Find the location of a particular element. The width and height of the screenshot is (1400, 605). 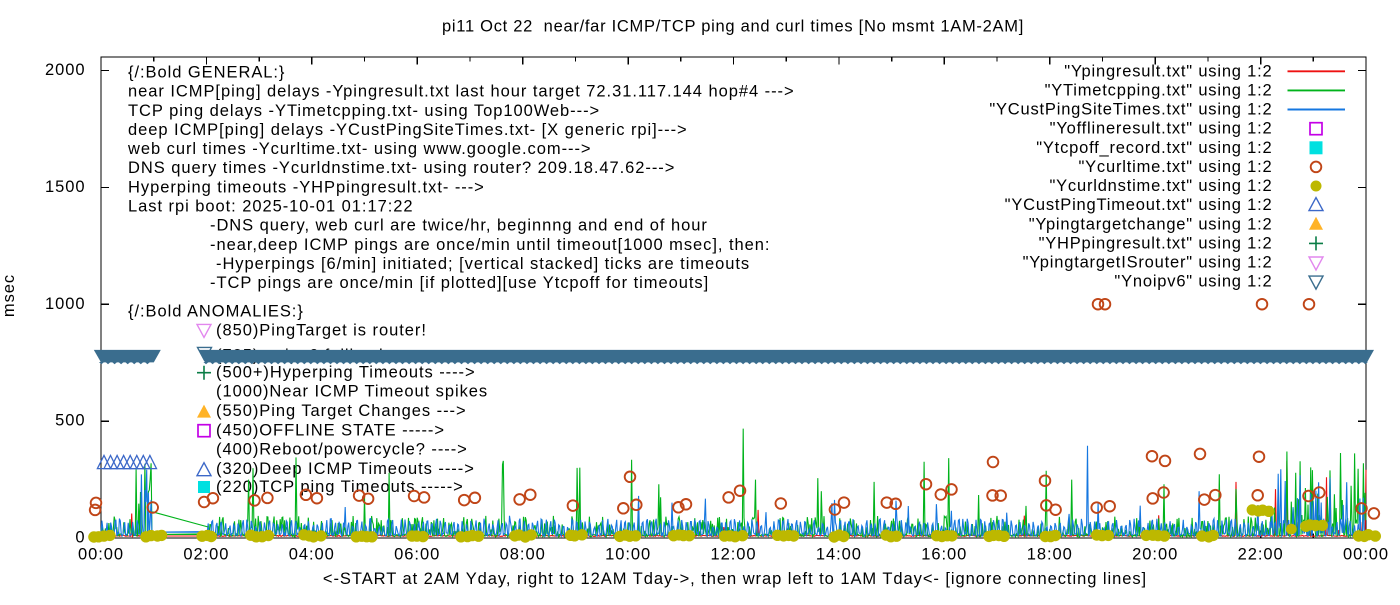

svg-text: 08:00 is located at coordinates (523, 555).